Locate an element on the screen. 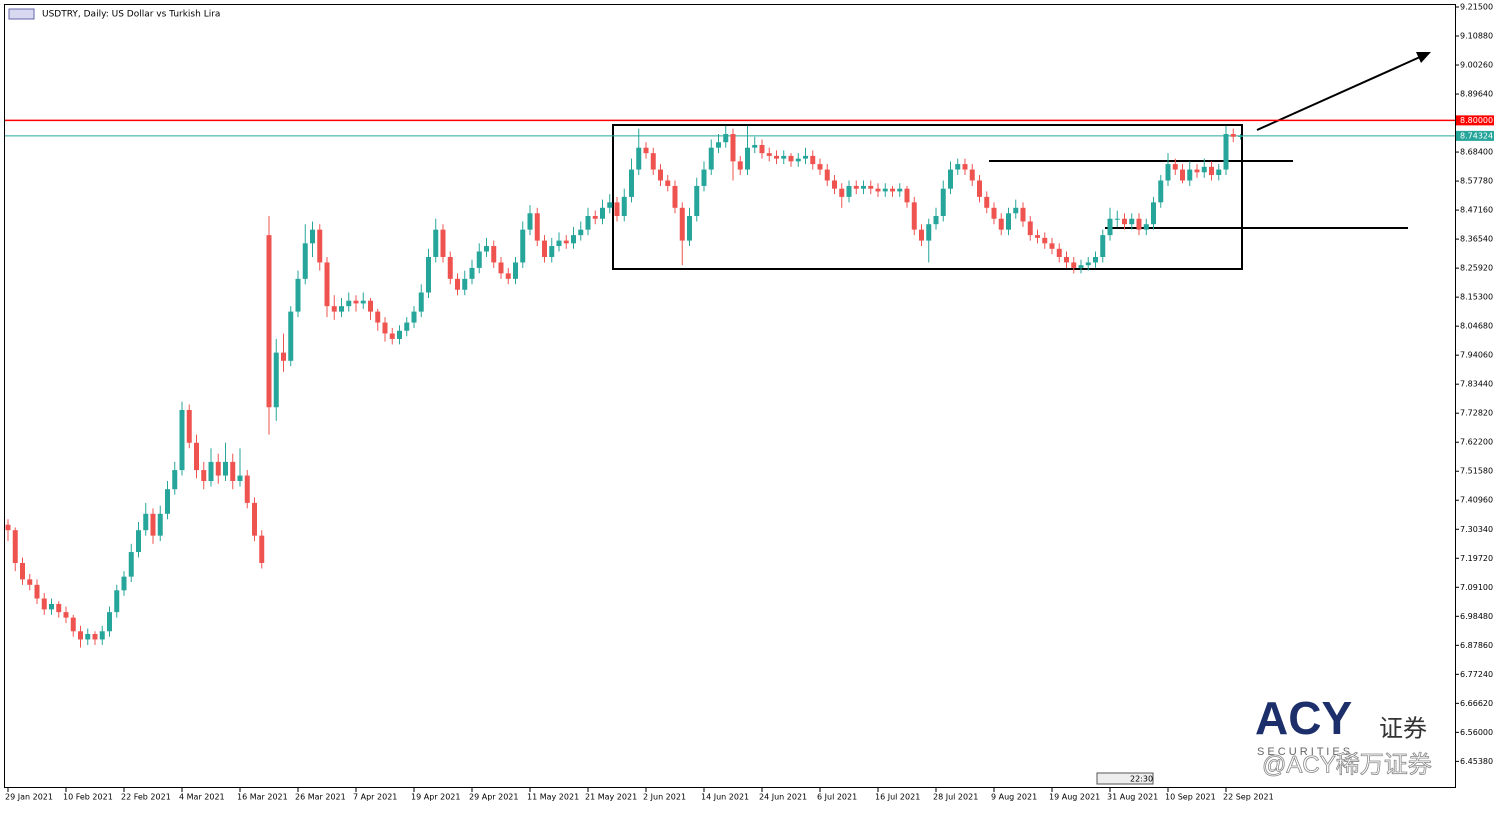  symbol-icon is located at coordinates (21, 14).